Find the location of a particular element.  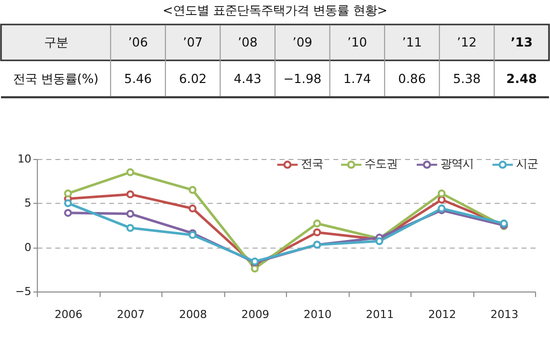

x-tick-label: ’08 is located at coordinates (248, 42).